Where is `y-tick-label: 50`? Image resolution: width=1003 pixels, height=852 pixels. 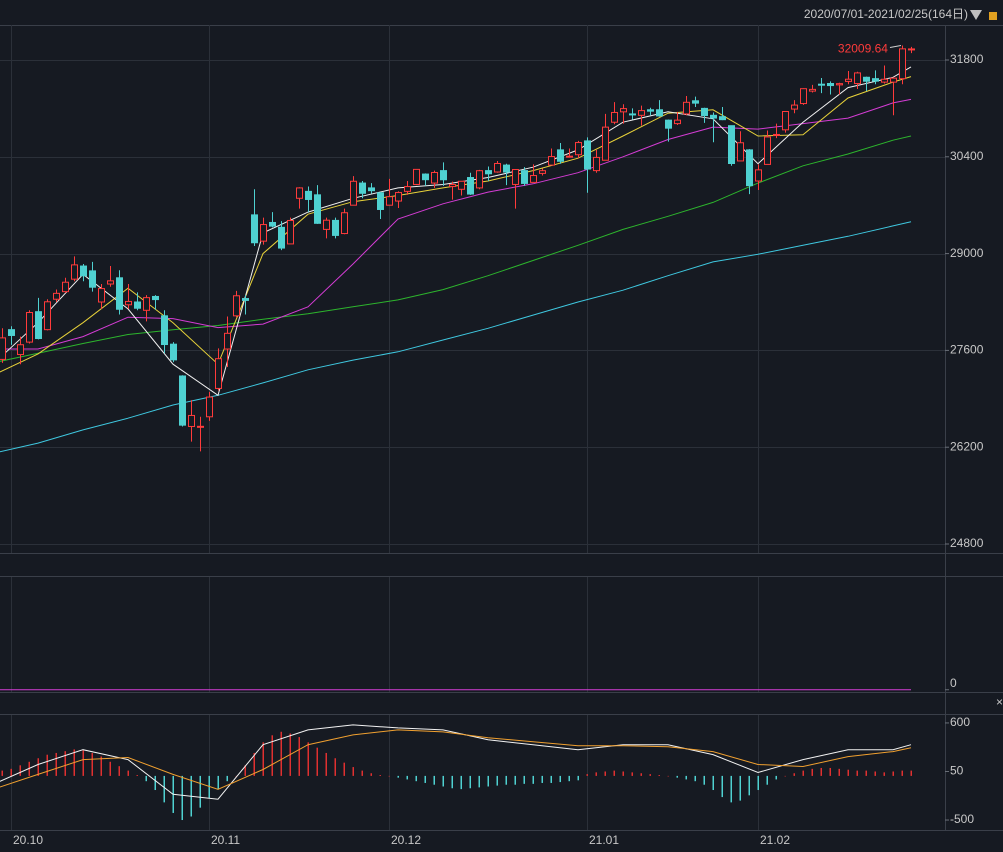 y-tick-label: 50 is located at coordinates (957, 771).